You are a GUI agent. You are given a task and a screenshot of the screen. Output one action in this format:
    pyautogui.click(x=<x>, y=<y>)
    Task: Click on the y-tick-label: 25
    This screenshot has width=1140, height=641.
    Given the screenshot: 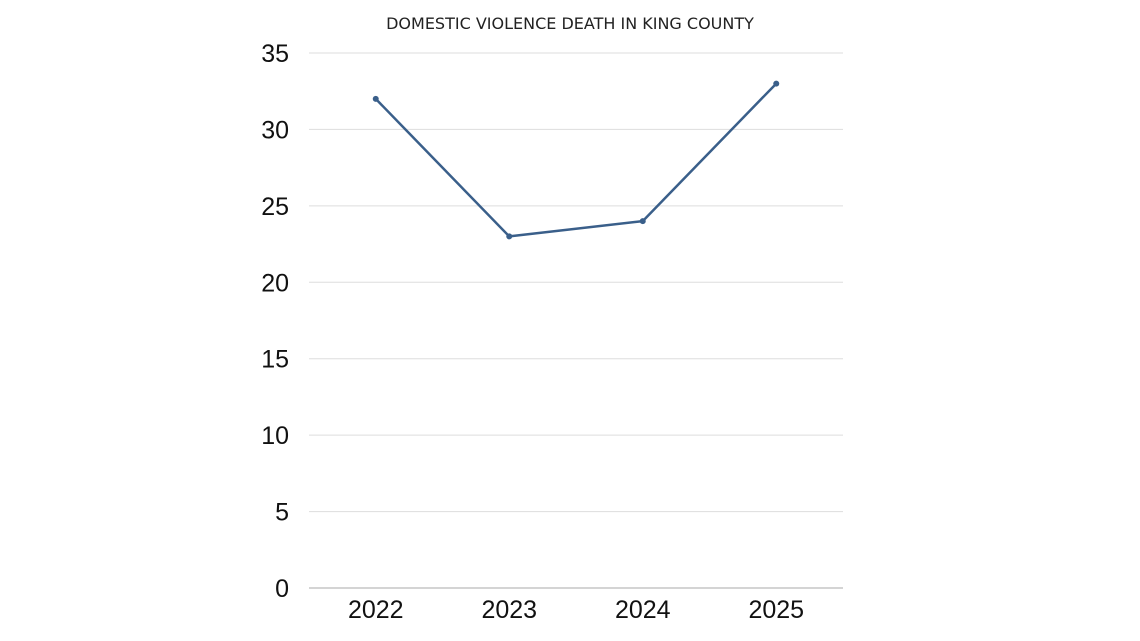 What is the action you would take?
    pyautogui.click(x=275, y=207)
    